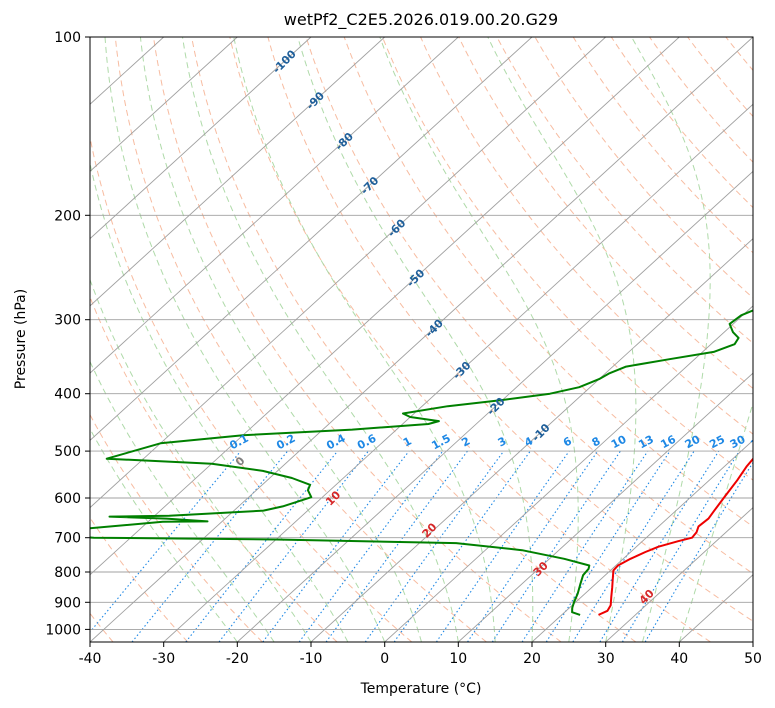 Image resolution: width=775 pixels, height=708 pixels. Describe the element at coordinates (646, 442) in the screenshot. I see `mixing-ratio-label: 13` at that location.